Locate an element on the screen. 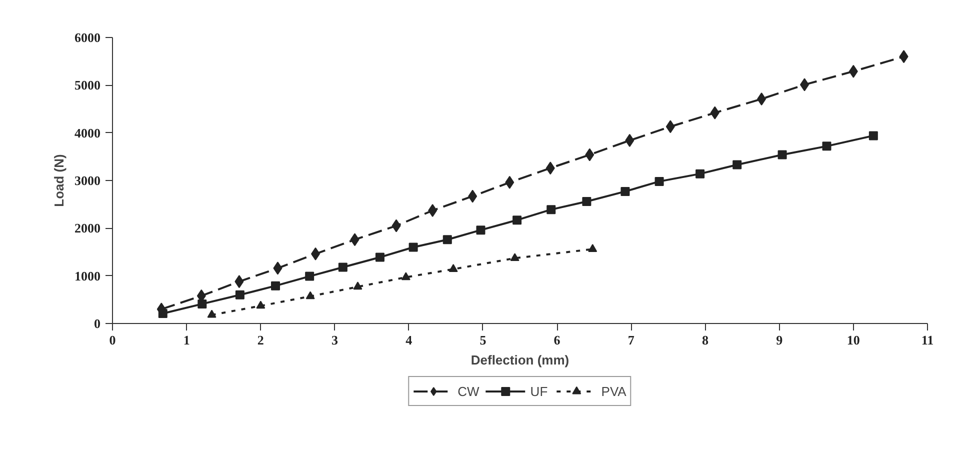  legend-label: PVA is located at coordinates (613, 391).